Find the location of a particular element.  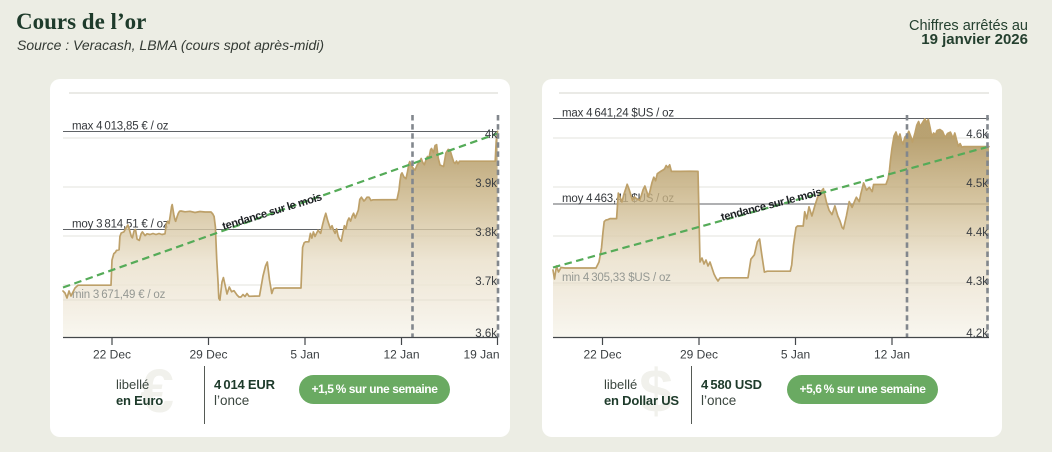

svg-text: max 4 641,24 $US / oz is located at coordinates (618, 114).